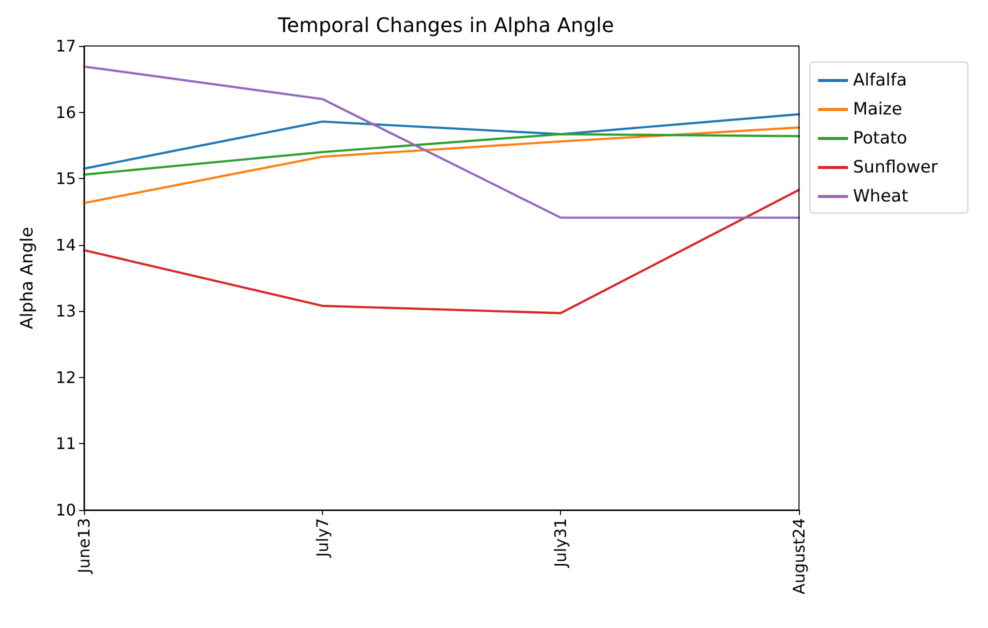 This screenshot has width=988, height=628. Describe the element at coordinates (880, 138) in the screenshot. I see `legend-label: Potato` at that location.